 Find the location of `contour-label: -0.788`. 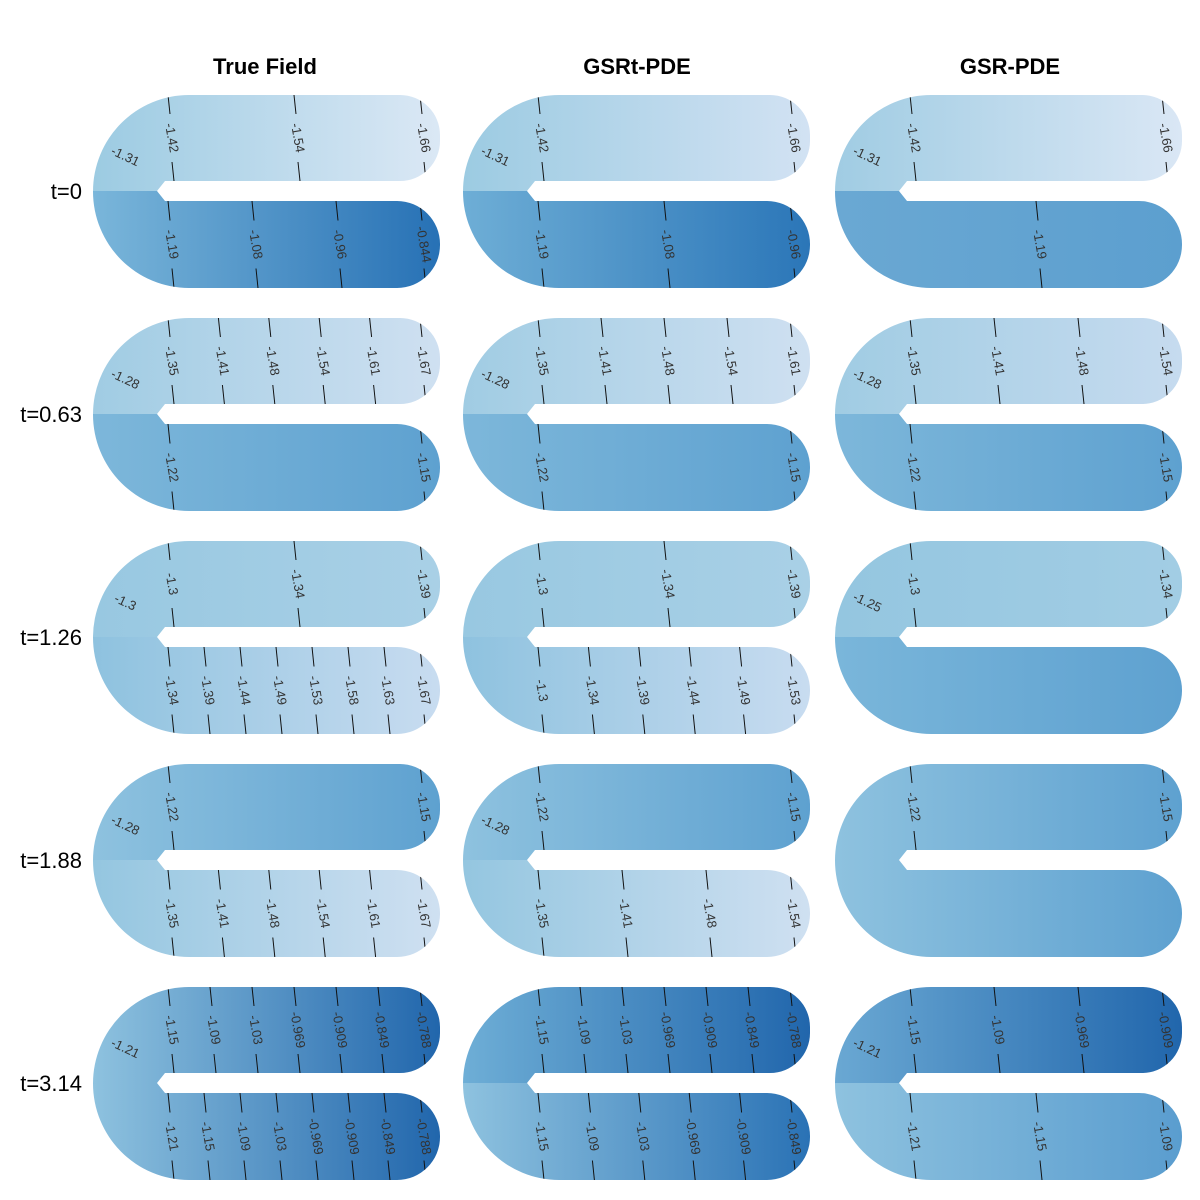

contour-label: -0.788 is located at coordinates (423, 1029).